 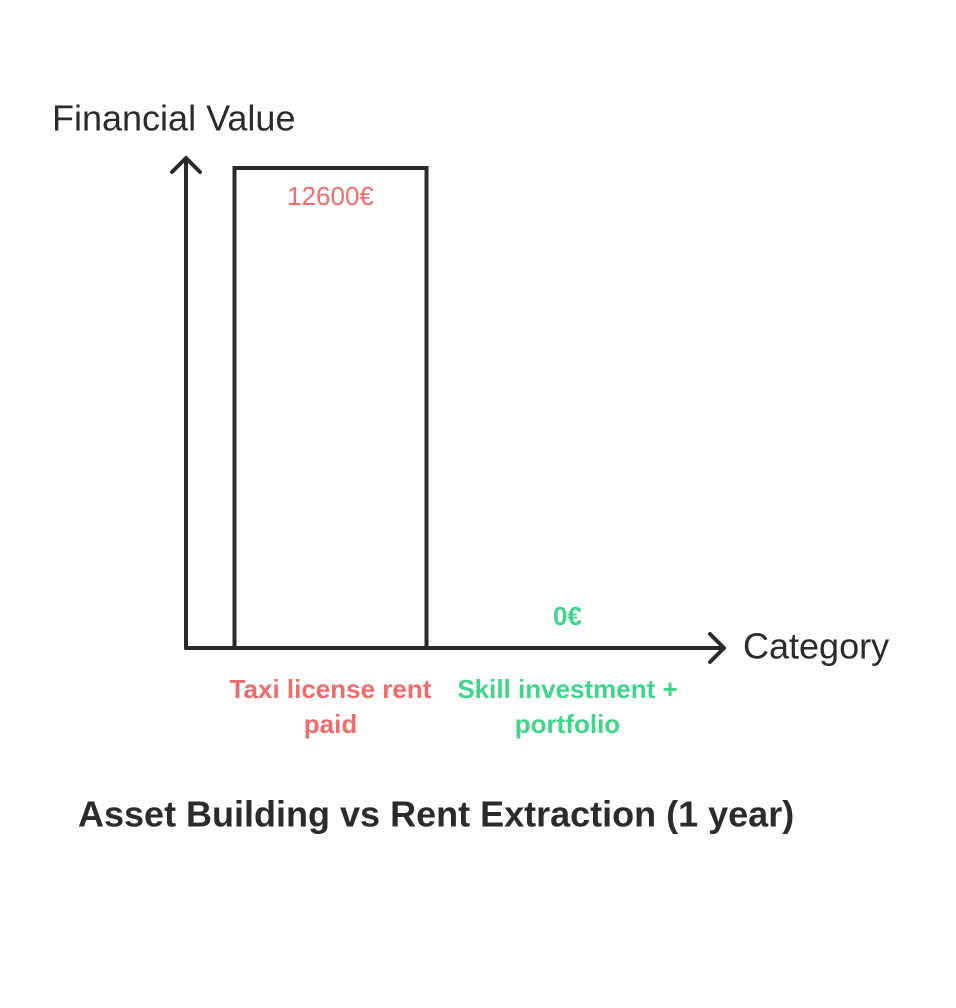 I want to click on value-label: 12600€, so click(x=330, y=196).